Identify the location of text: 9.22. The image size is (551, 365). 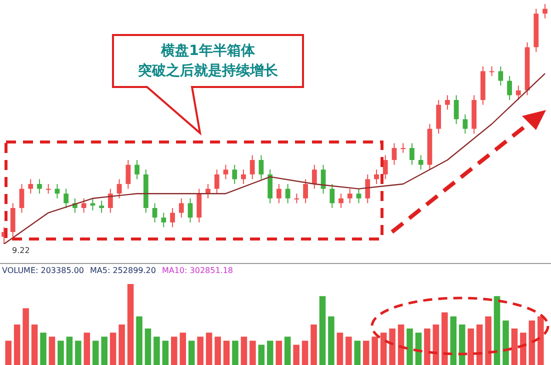
(21, 250).